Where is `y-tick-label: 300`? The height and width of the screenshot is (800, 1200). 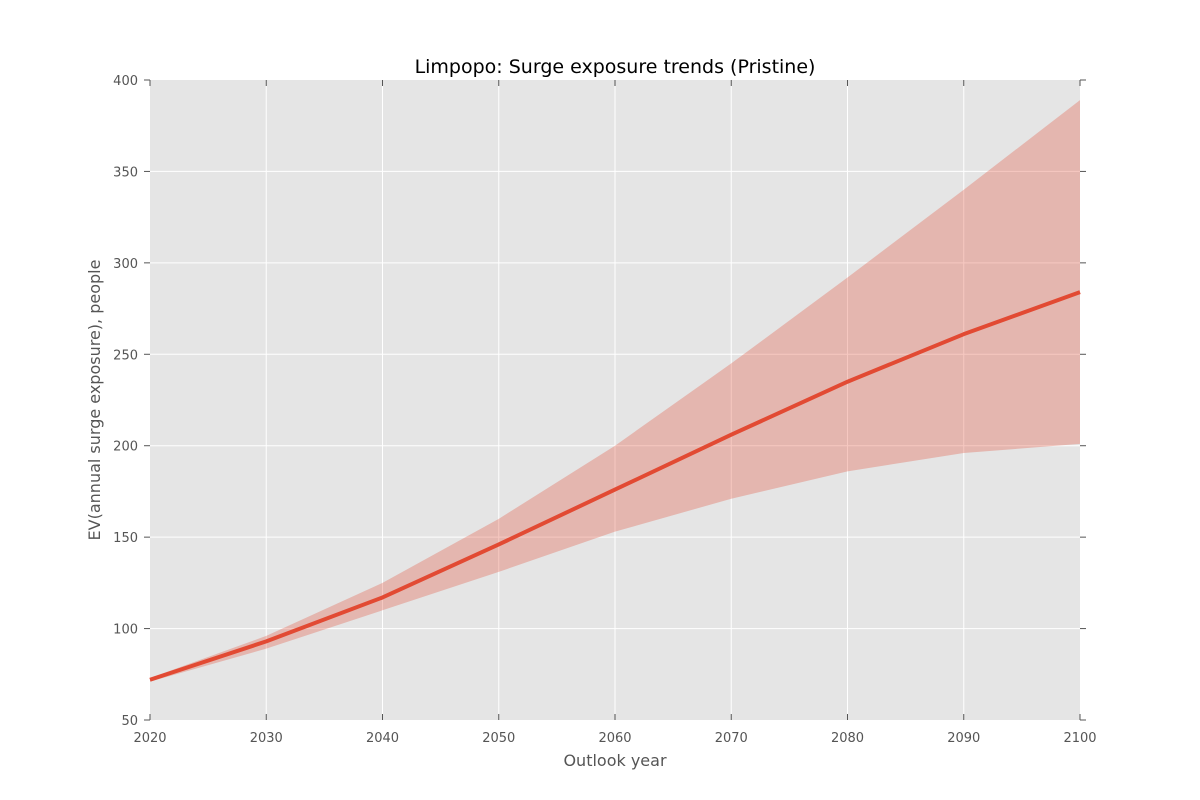
y-tick-label: 300 is located at coordinates (125, 264).